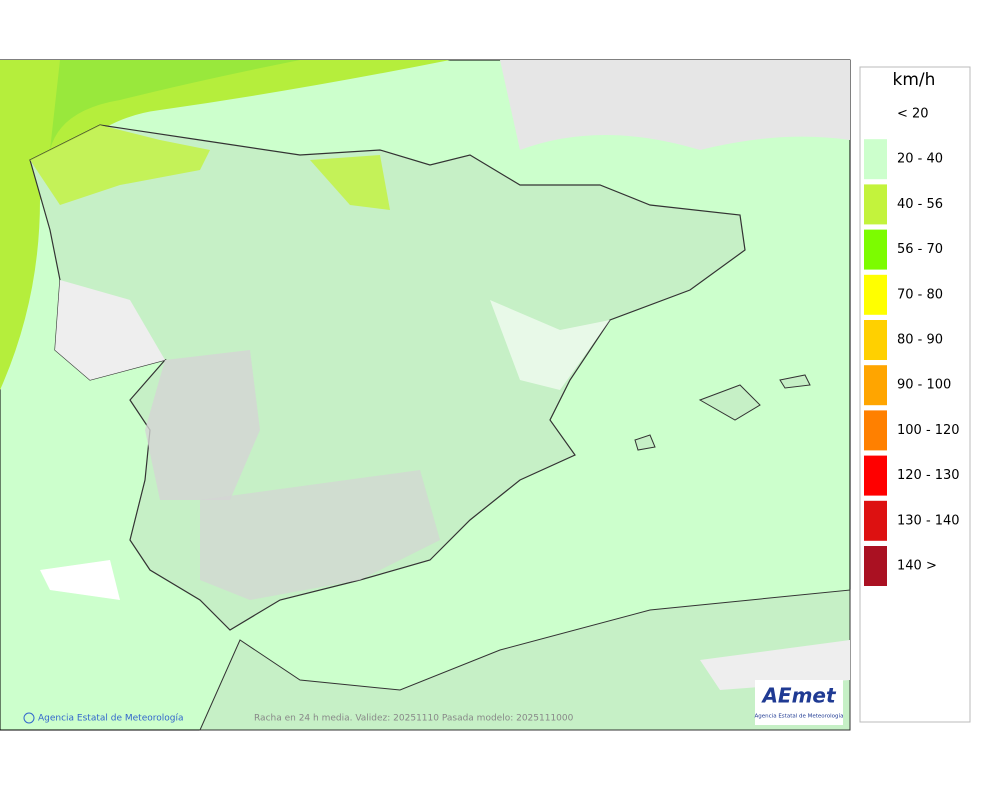  I want to click on legend-label: 100 - 120, so click(928, 430).